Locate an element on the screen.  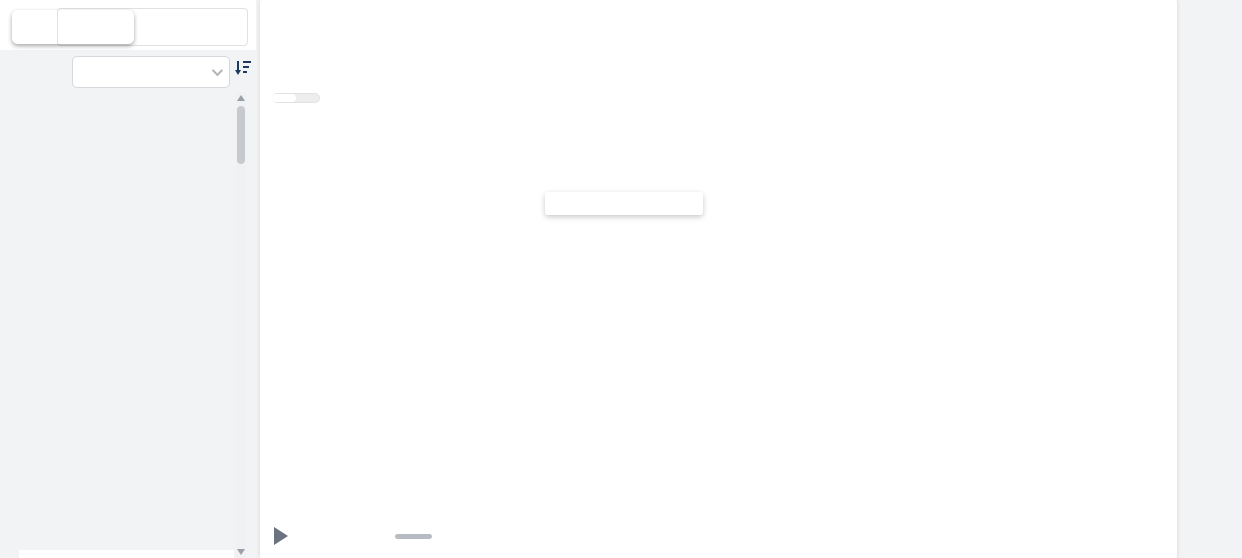
linear-toggle-button is located at coordinates (284, 98).